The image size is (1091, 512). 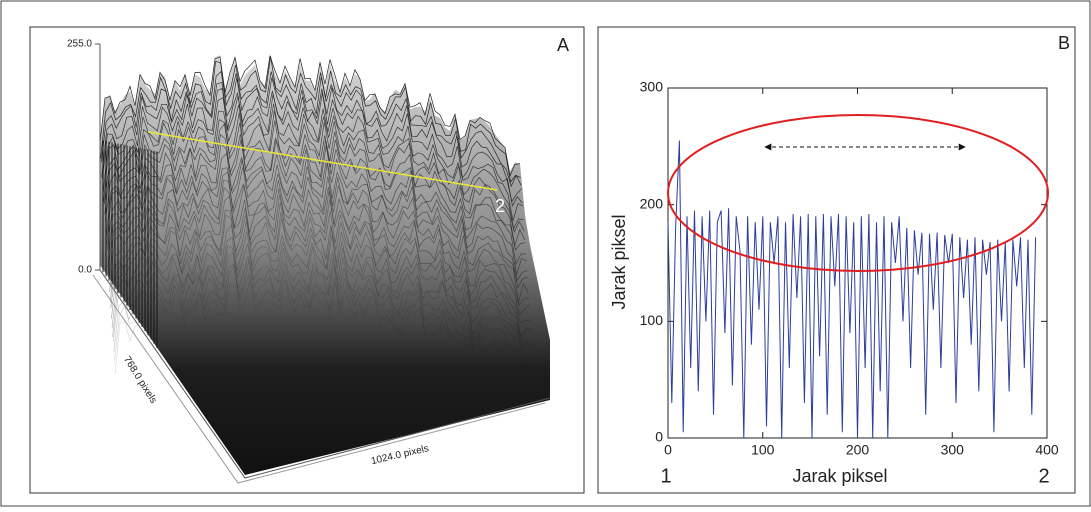 I want to click on profile-line, so click(x=322, y=161).